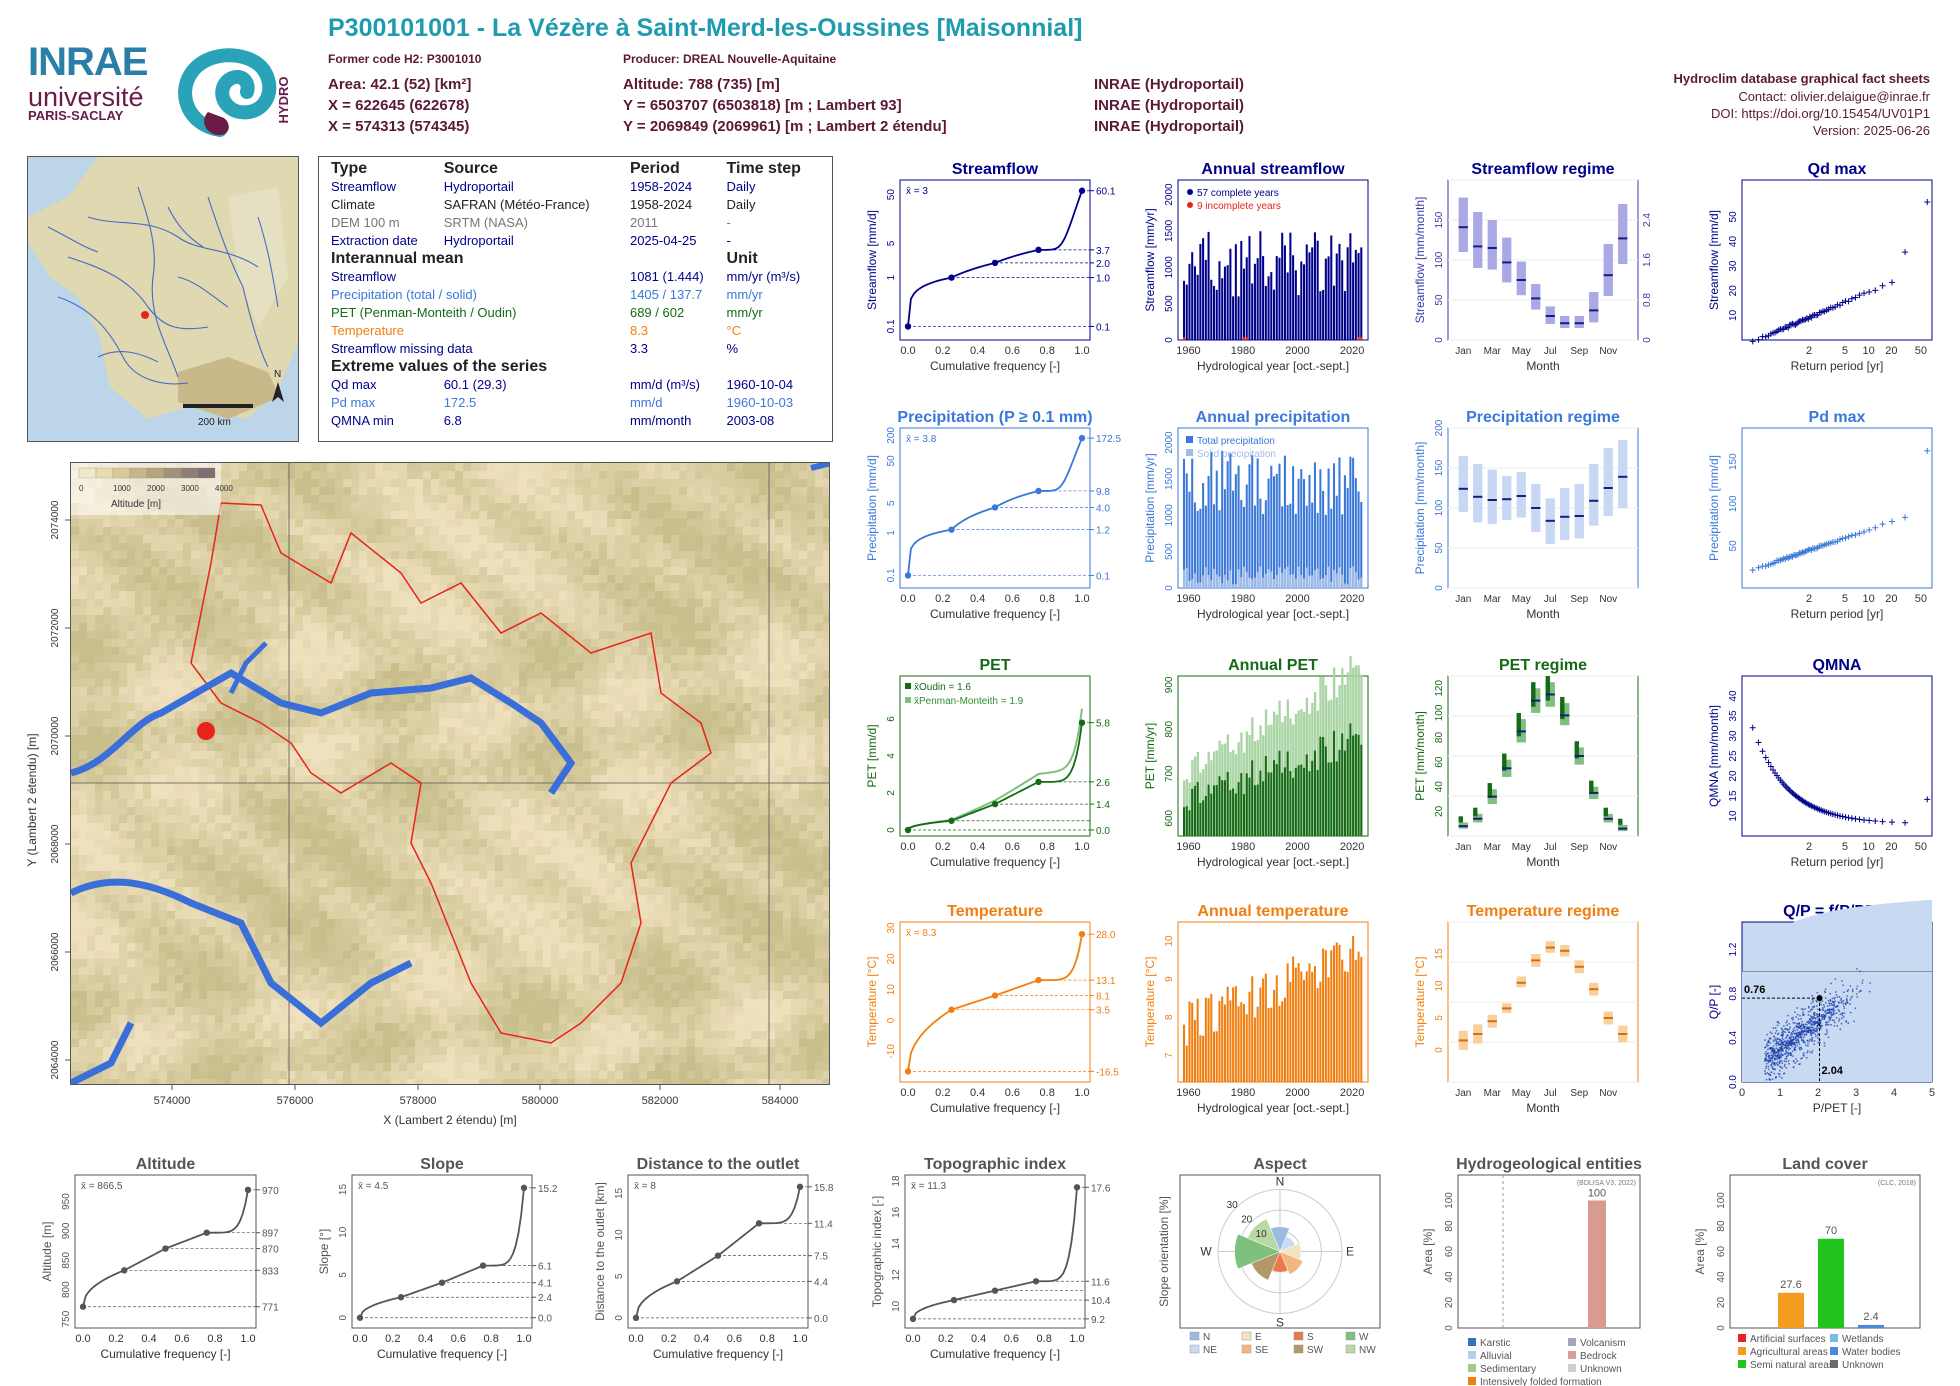 The height and width of the screenshot is (1386, 1960). Describe the element at coordinates (1273, 665) in the screenshot. I see `plot-title: Annual PET` at that location.